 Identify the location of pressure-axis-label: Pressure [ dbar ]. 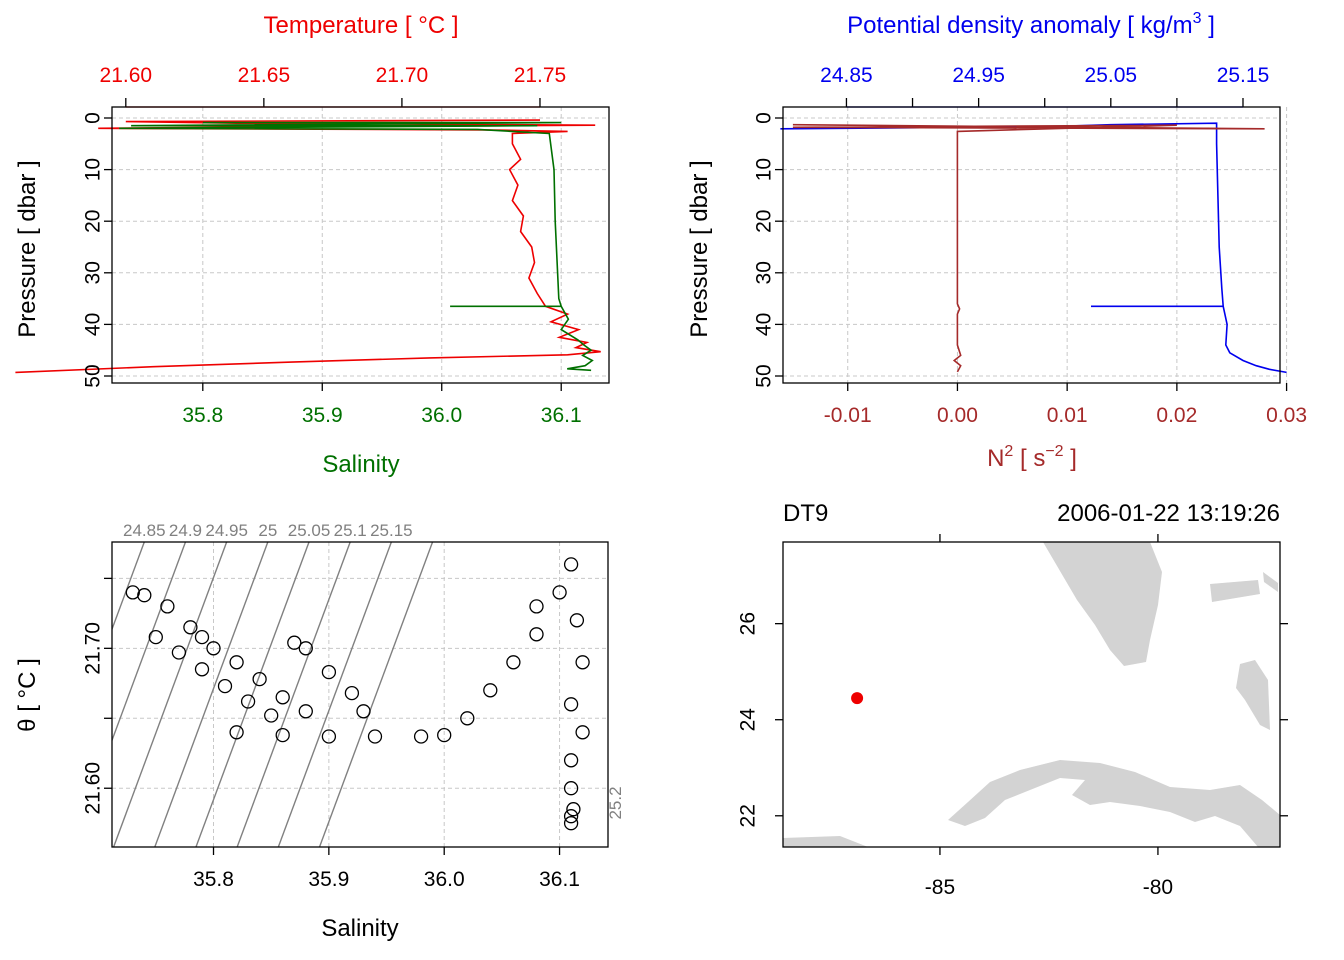
(699, 248).